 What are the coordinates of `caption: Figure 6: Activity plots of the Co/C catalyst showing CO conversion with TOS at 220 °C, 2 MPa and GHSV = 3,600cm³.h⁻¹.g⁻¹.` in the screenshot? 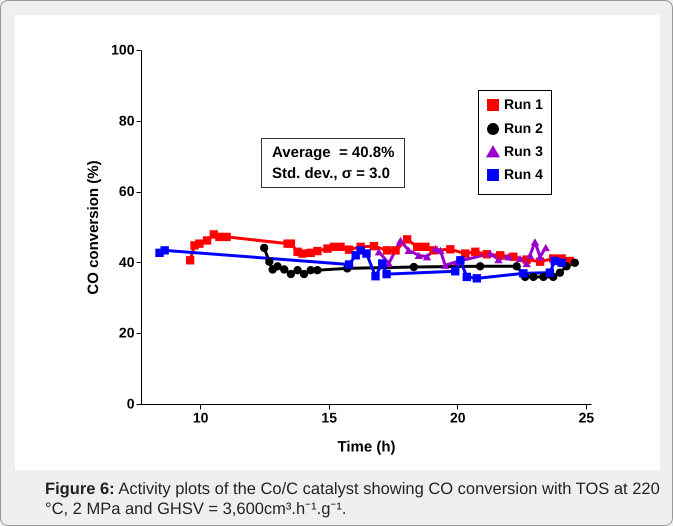 It's located at (353, 499).